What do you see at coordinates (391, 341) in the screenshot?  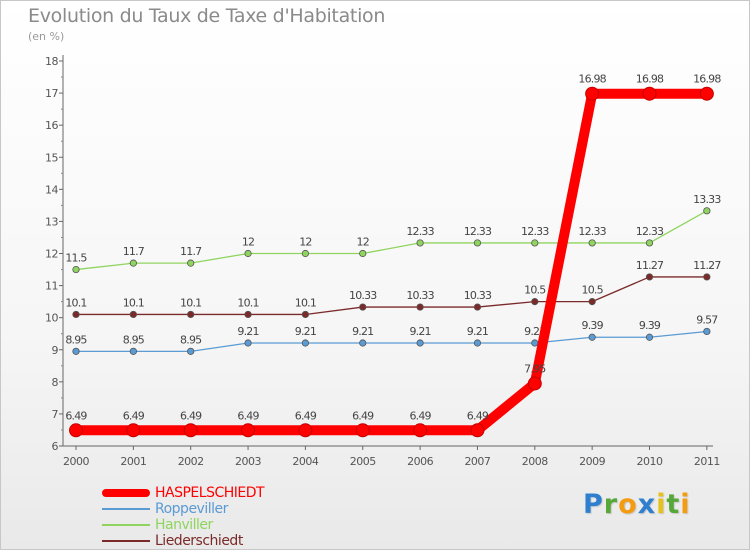 I see `series-line-roppeviller` at bounding box center [391, 341].